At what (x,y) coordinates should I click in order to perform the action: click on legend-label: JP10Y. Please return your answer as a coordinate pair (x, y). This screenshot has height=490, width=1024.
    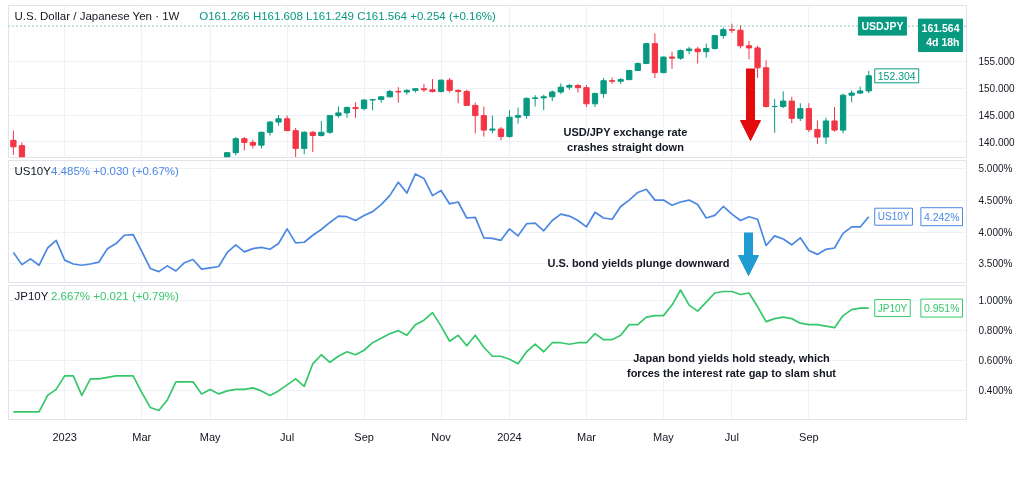
    Looking at the image, I should click on (892, 308).